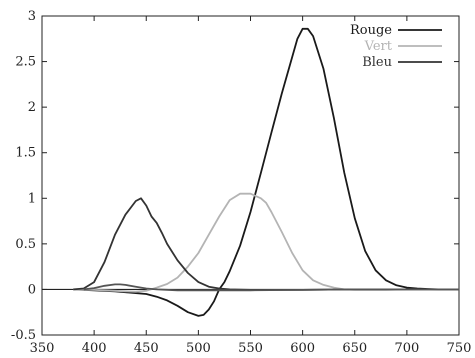  I want to click on y-tick-label: 0, so click(32, 289).